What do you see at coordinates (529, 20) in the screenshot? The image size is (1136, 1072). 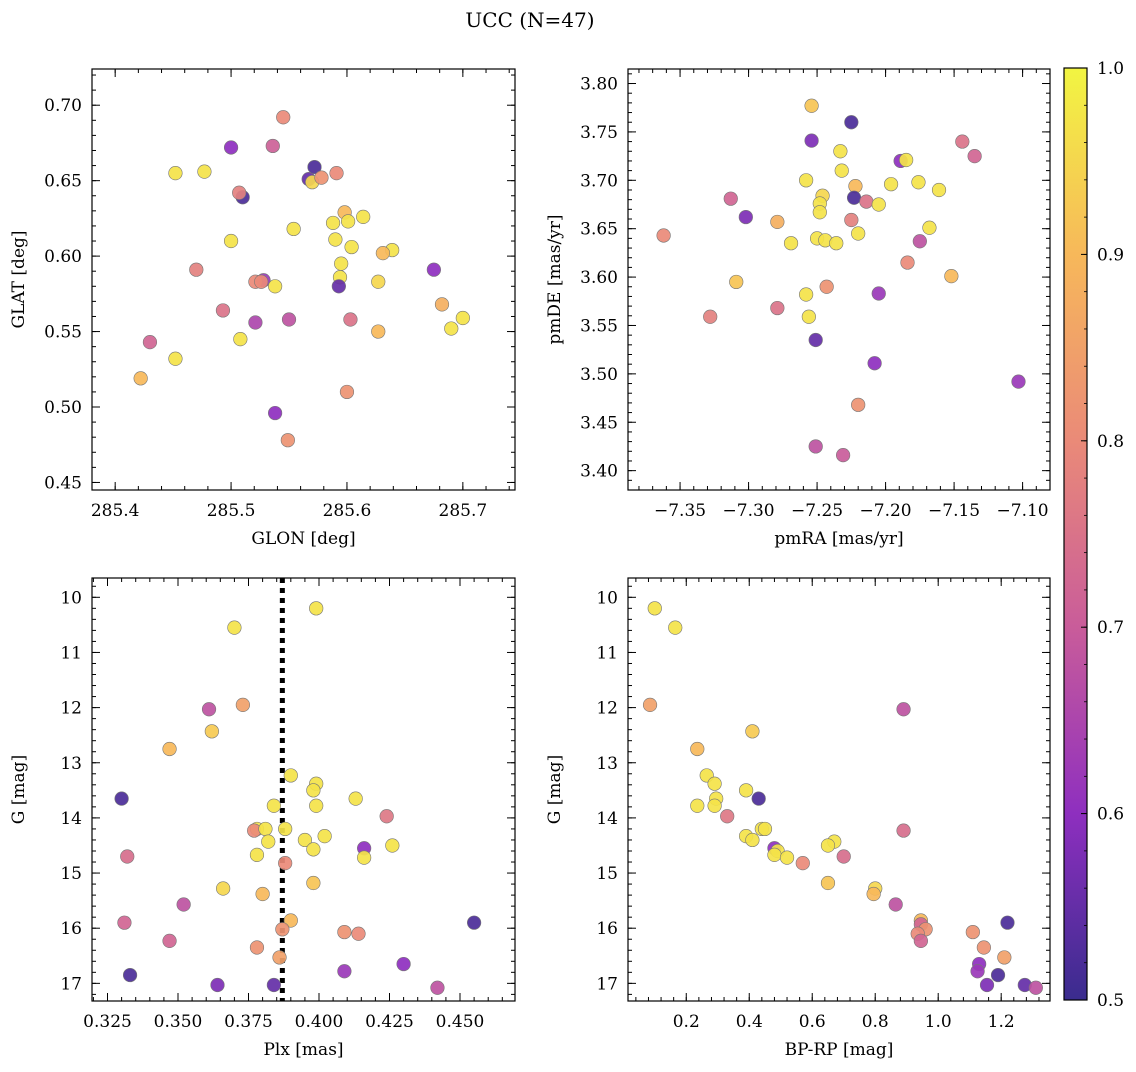 I see `figure-title: UCC (N=47)` at bounding box center [529, 20].